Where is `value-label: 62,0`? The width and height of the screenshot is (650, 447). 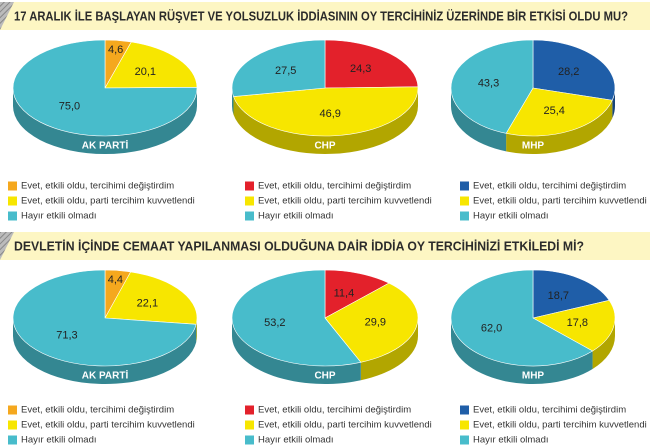 value-label: 62,0 is located at coordinates (491, 328).